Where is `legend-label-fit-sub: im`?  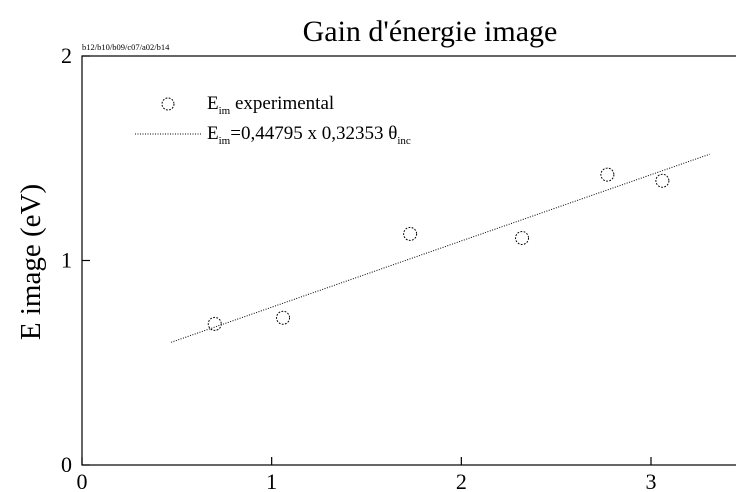 legend-label-fit-sub: im is located at coordinates (225, 141).